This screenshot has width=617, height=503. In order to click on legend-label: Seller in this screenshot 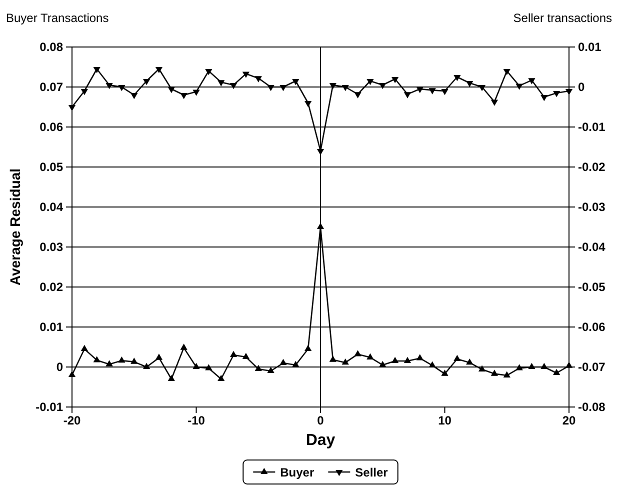, I will do `click(371, 473)`.